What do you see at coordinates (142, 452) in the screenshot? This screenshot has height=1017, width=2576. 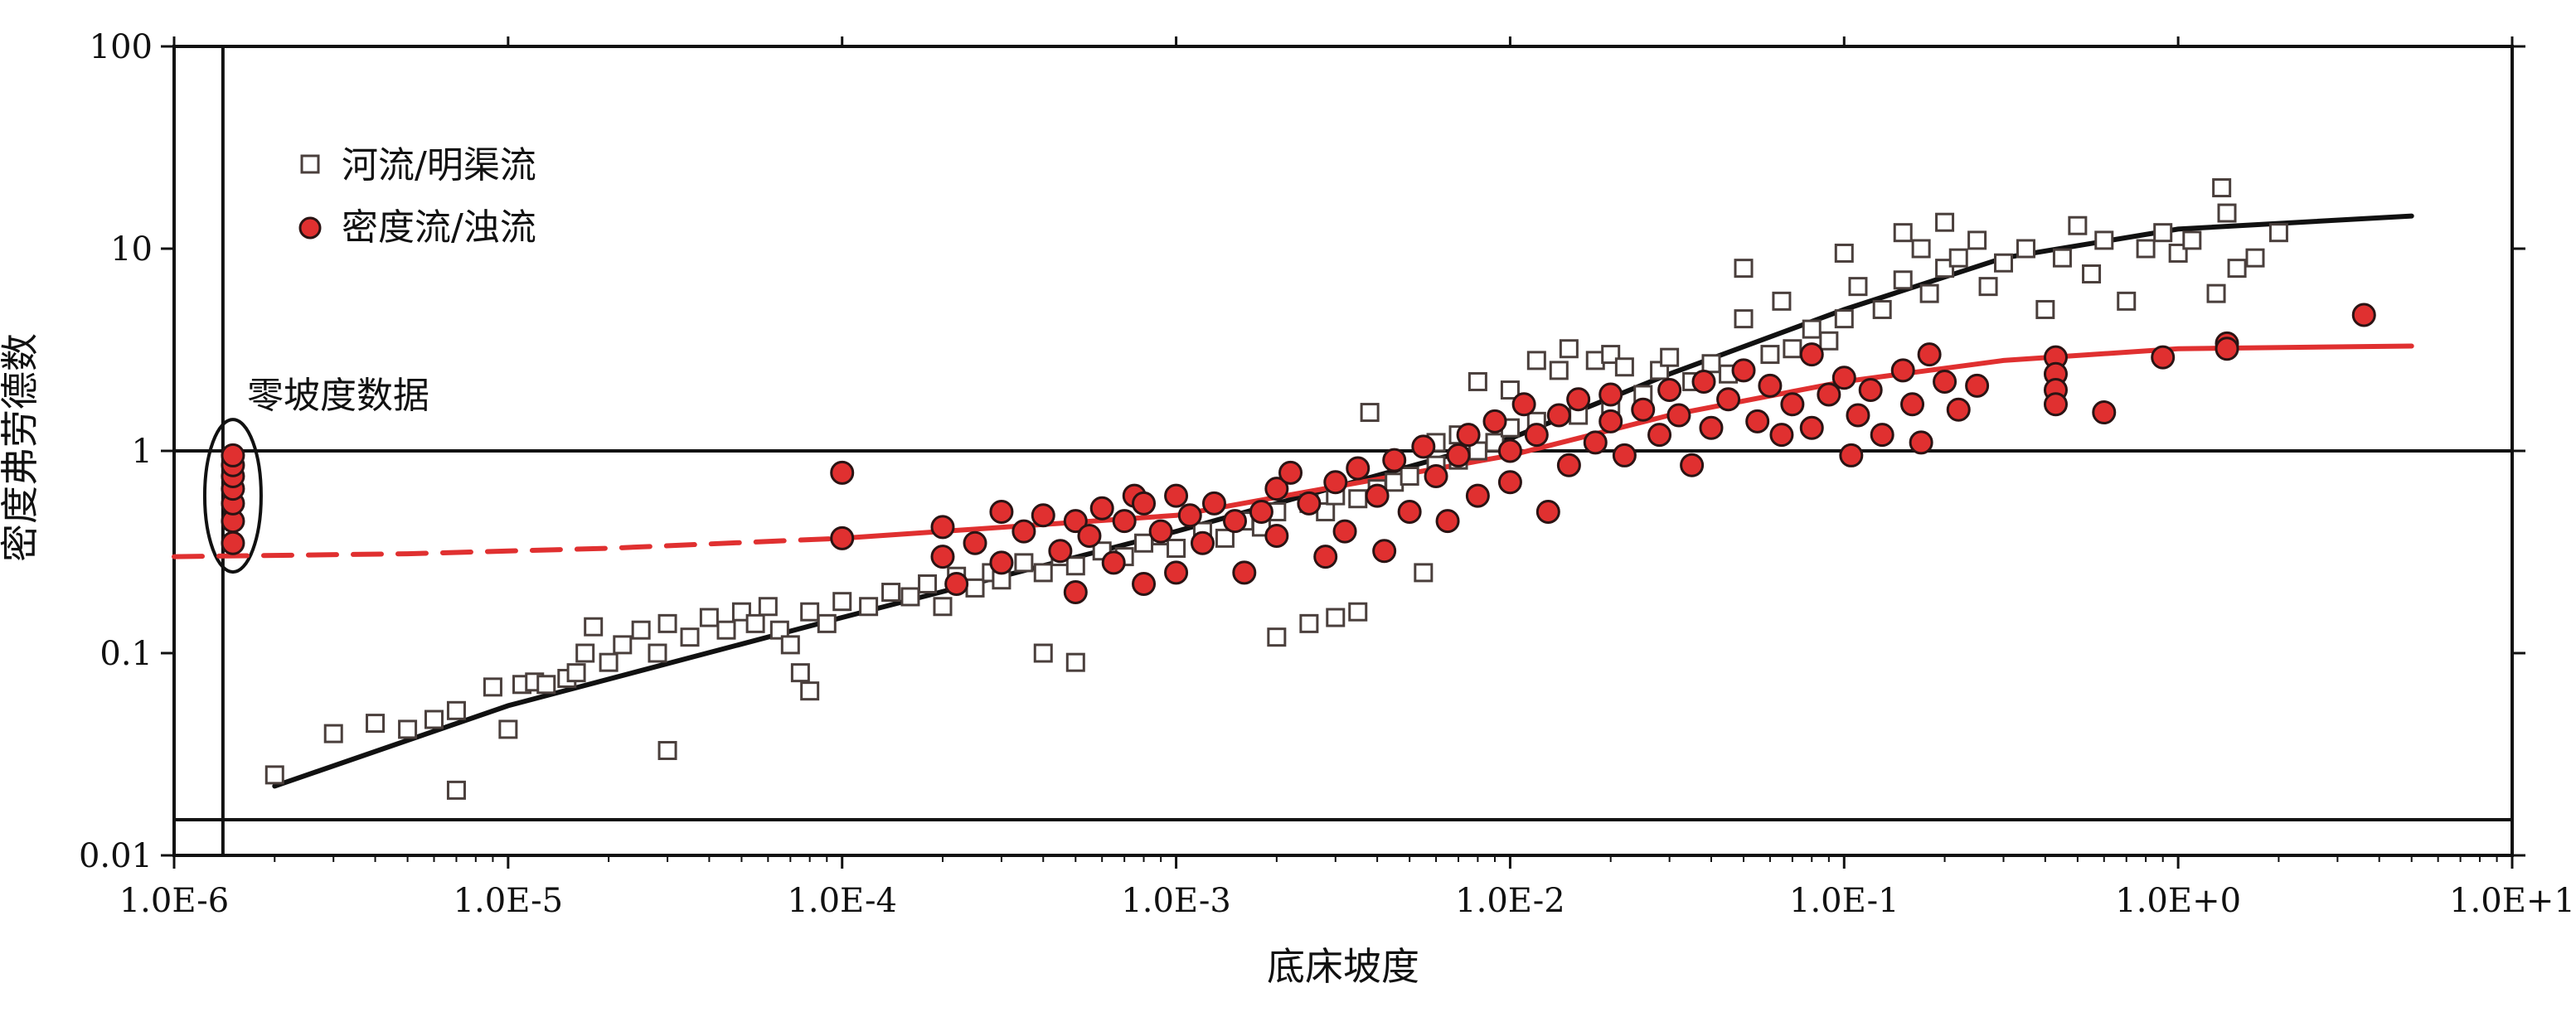 I see `y-tick-label: 1` at bounding box center [142, 452].